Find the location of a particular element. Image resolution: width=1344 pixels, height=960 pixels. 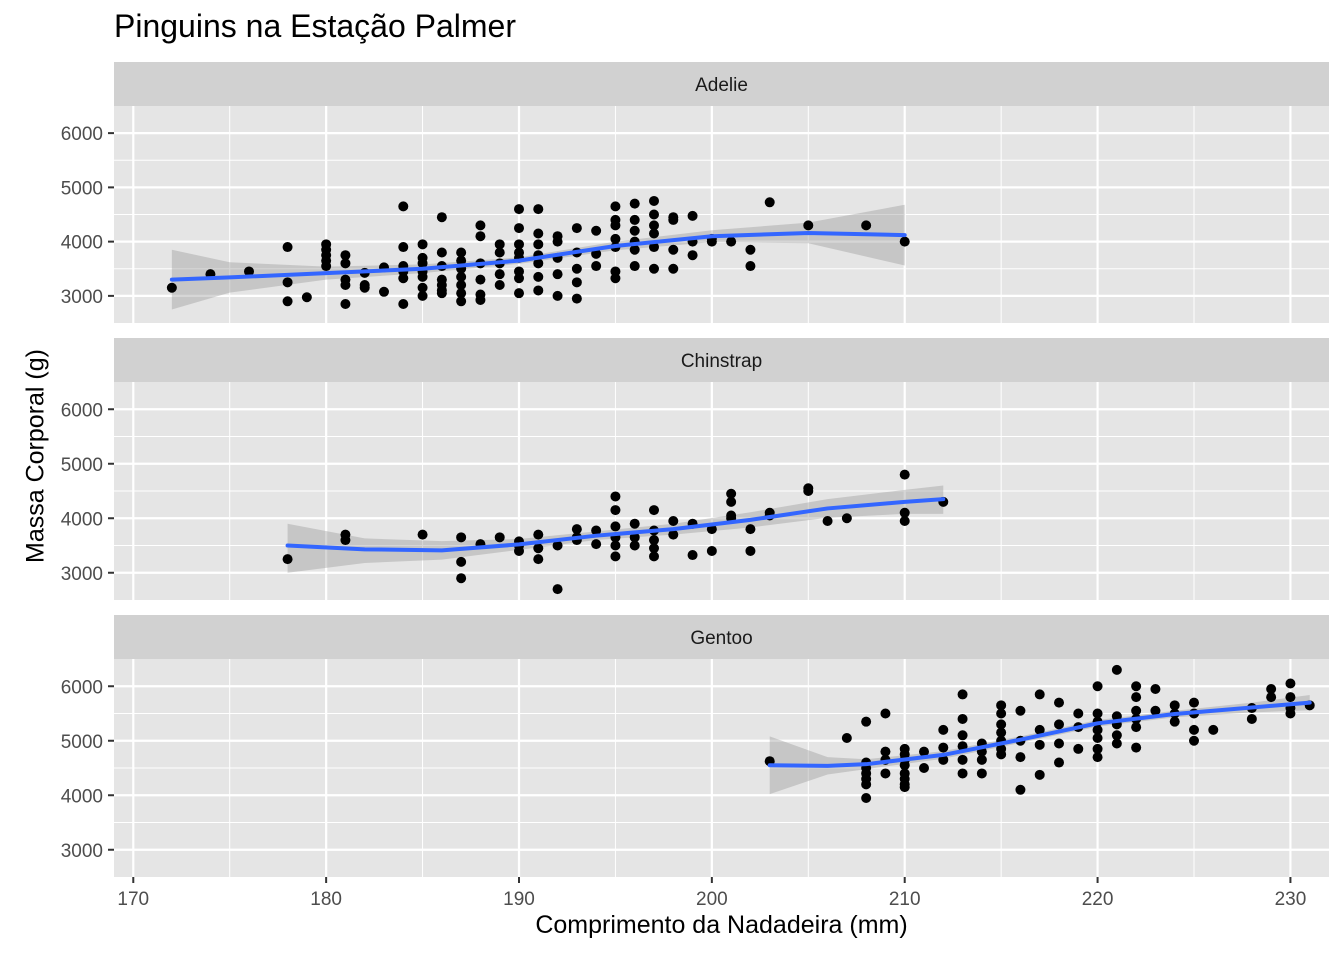

chart-title: Pinguins na Estação Palmer is located at coordinates (315, 26).